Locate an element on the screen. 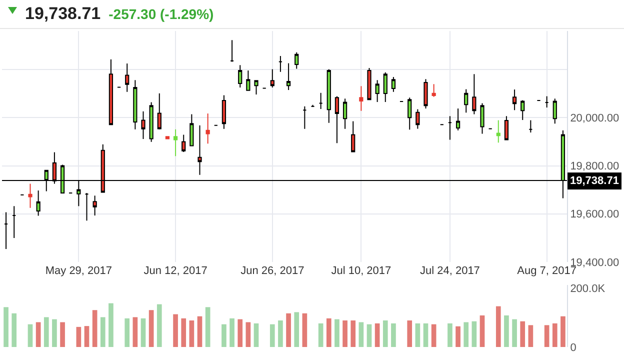 This screenshot has height=363, width=624. y-tick-label: 200.0K is located at coordinates (588, 288).